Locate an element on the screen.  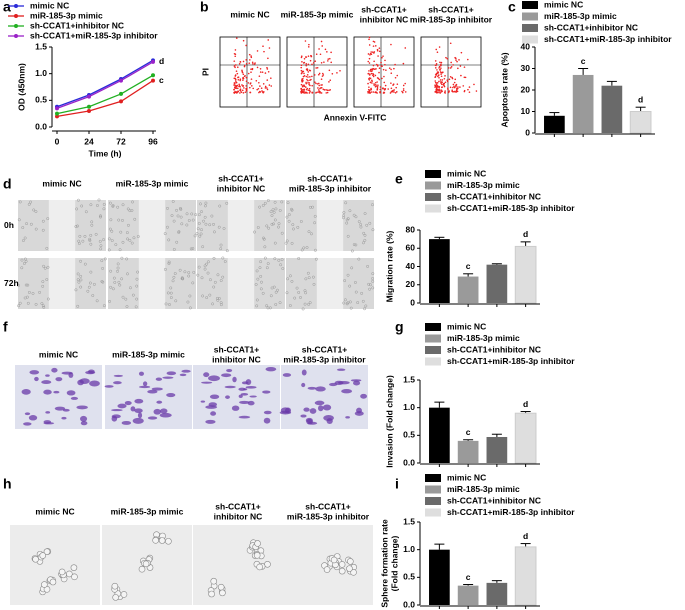
legend-label: sh-CCAT1+inhibitor NC is located at coordinates (77, 25).